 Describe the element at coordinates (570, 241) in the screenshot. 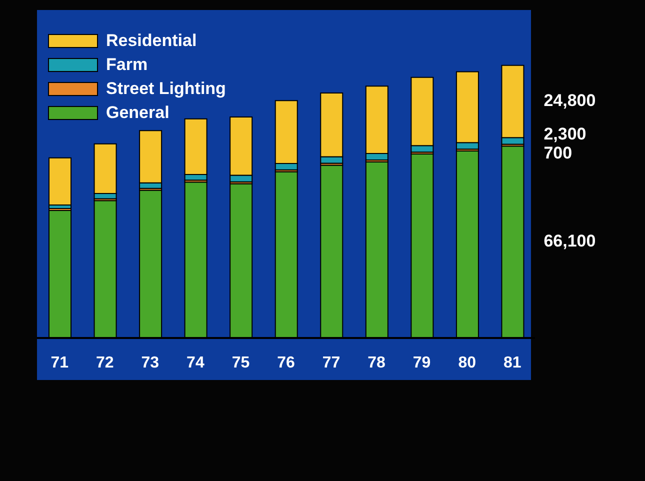

I see `text: 66,100` at that location.